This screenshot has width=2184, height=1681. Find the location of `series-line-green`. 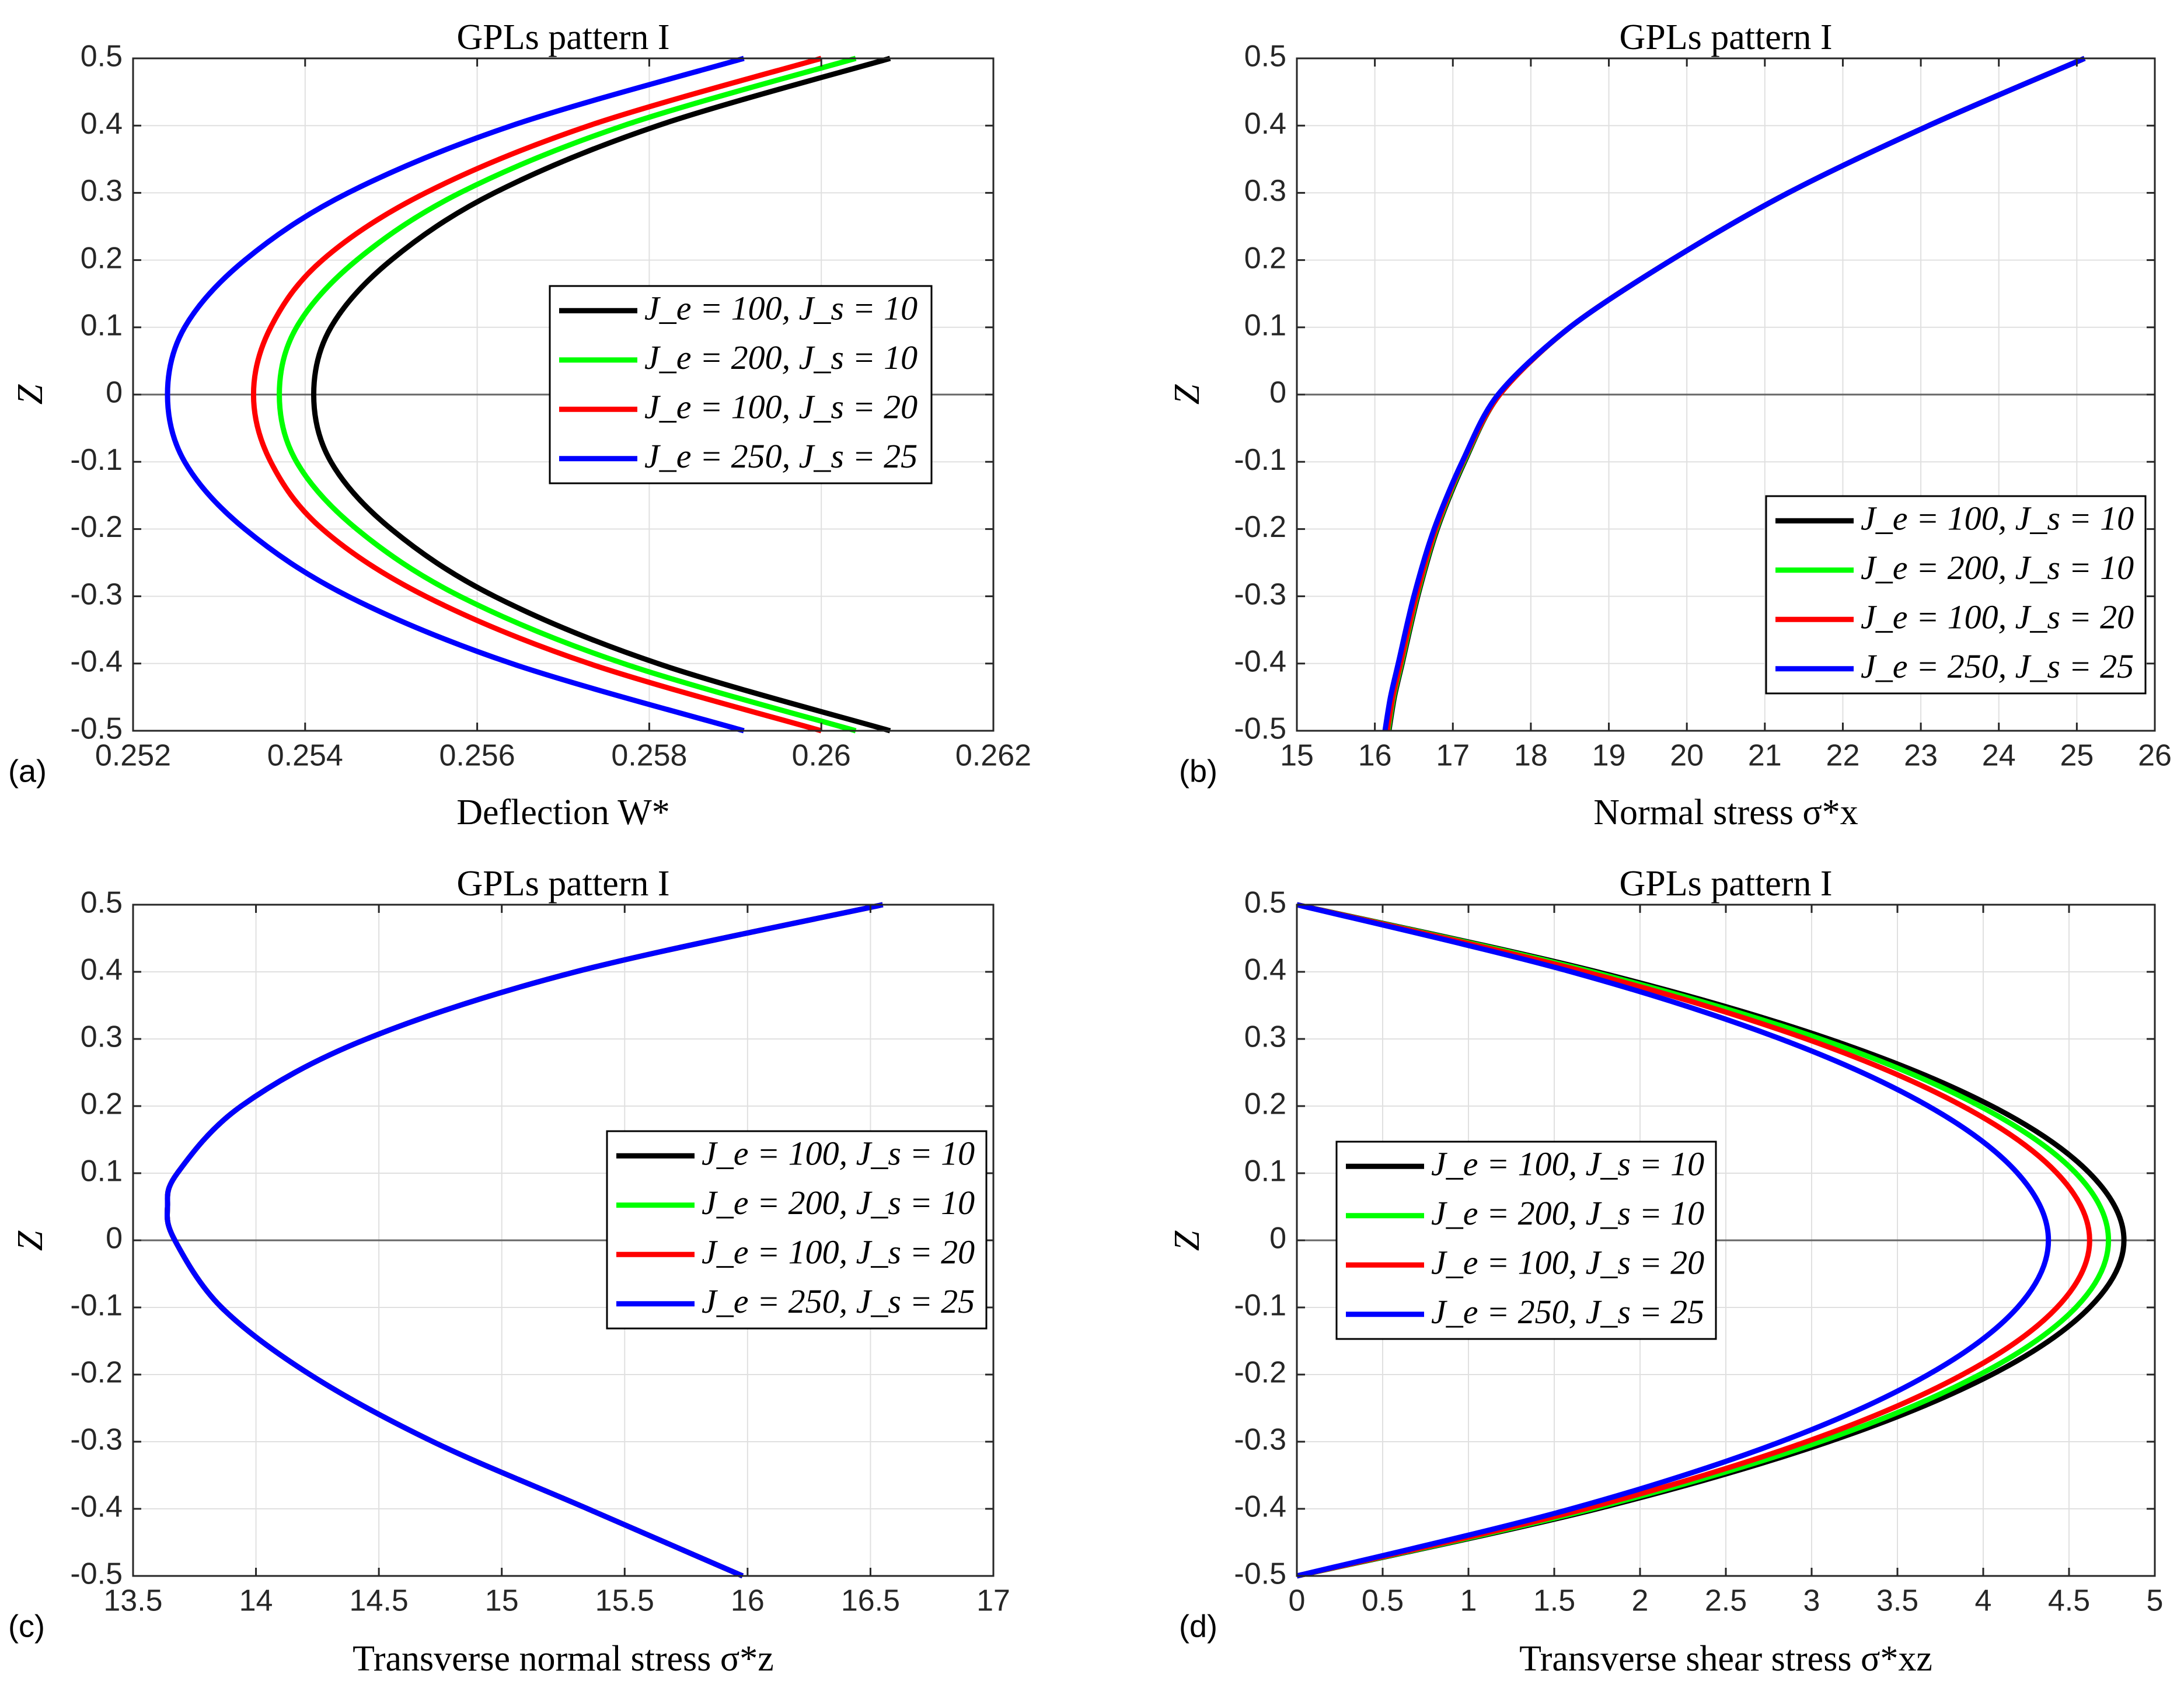

series-line-green is located at coordinates (567, 394).